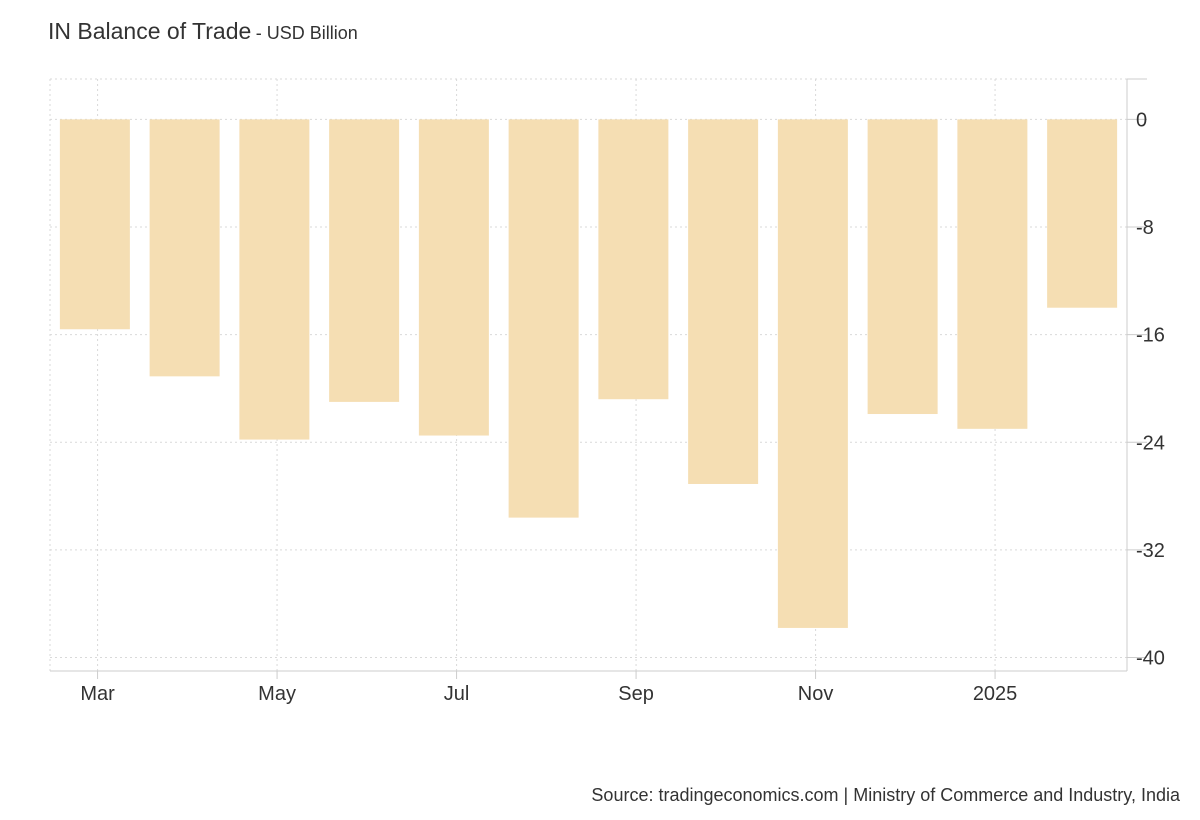 The width and height of the screenshot is (1200, 820). What do you see at coordinates (548, 694) in the screenshot?
I see `x-tick-labels: Mar May Jul Sep Nov 2025` at bounding box center [548, 694].